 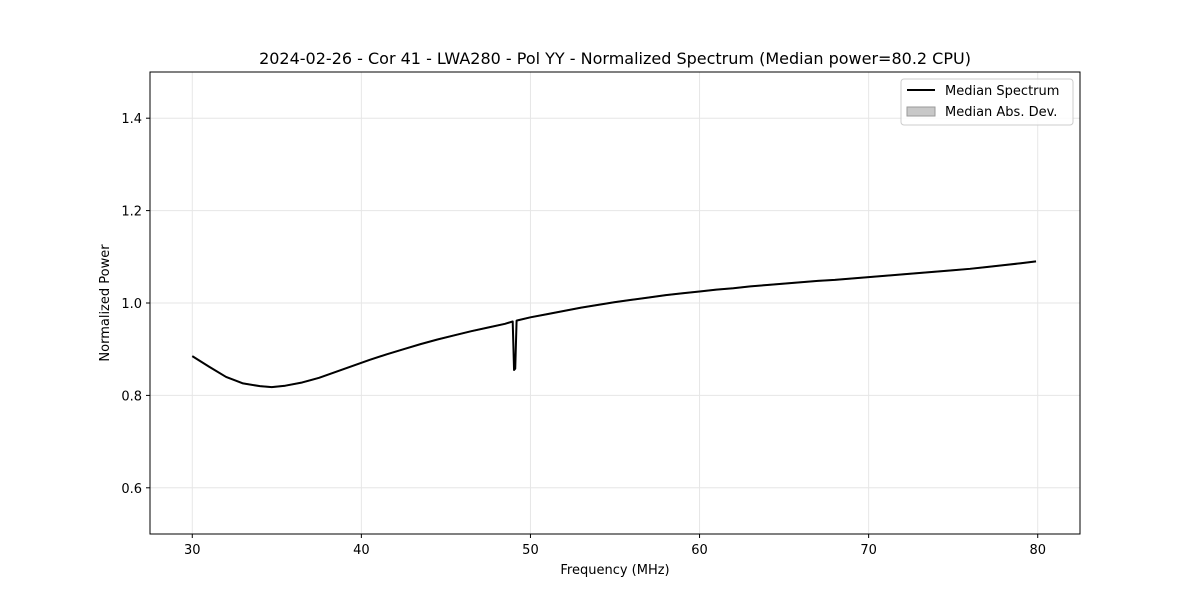 What do you see at coordinates (614, 570) in the screenshot?
I see `x-axis-label: Frequency (MHz)` at bounding box center [614, 570].